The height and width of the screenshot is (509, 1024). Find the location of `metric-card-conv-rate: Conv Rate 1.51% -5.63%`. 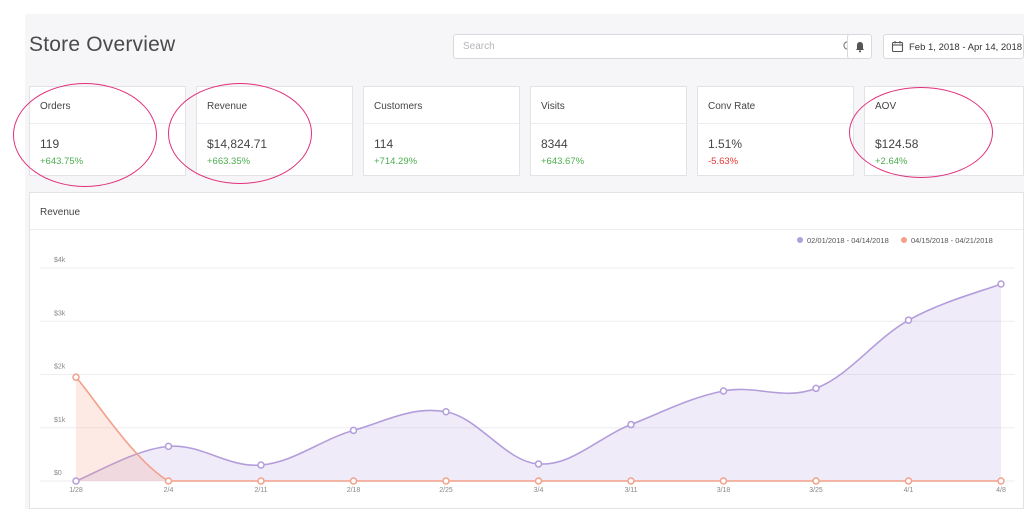

metric-card-conv-rate: Conv Rate 1.51% -5.63% is located at coordinates (775, 131).